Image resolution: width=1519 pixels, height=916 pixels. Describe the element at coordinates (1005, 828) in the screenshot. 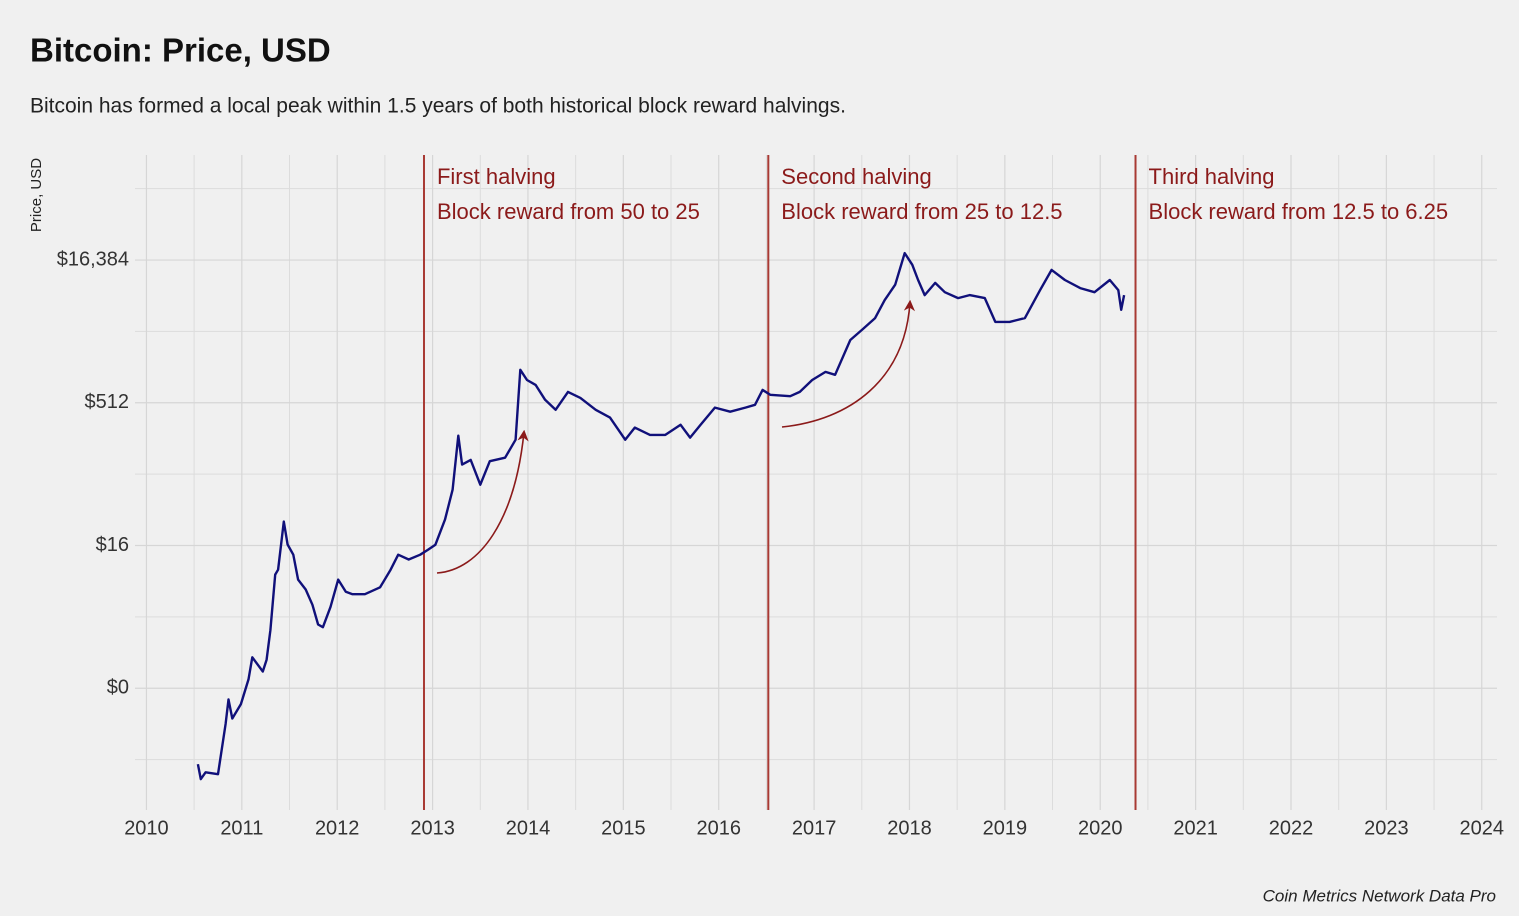

I see `x-tick-label: 2019` at that location.